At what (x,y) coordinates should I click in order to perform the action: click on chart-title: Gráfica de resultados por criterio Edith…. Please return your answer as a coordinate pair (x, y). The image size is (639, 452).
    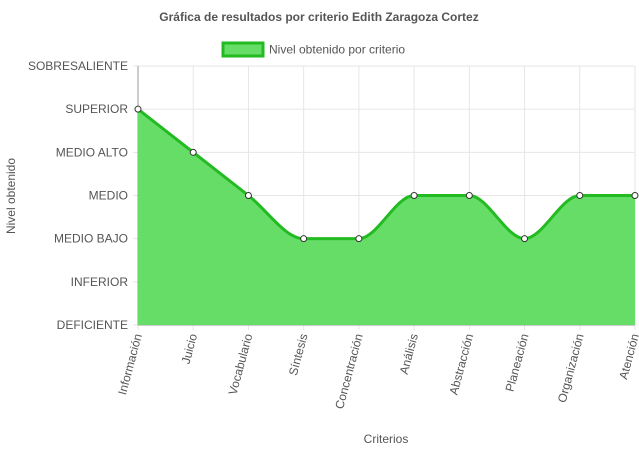
    Looking at the image, I should click on (318, 17).